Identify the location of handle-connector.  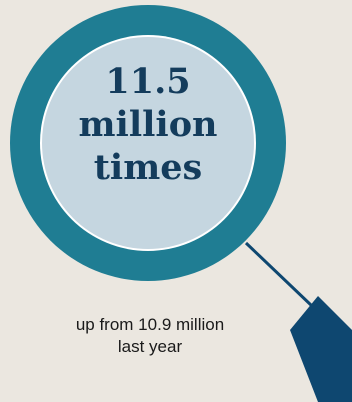
(279, 274).